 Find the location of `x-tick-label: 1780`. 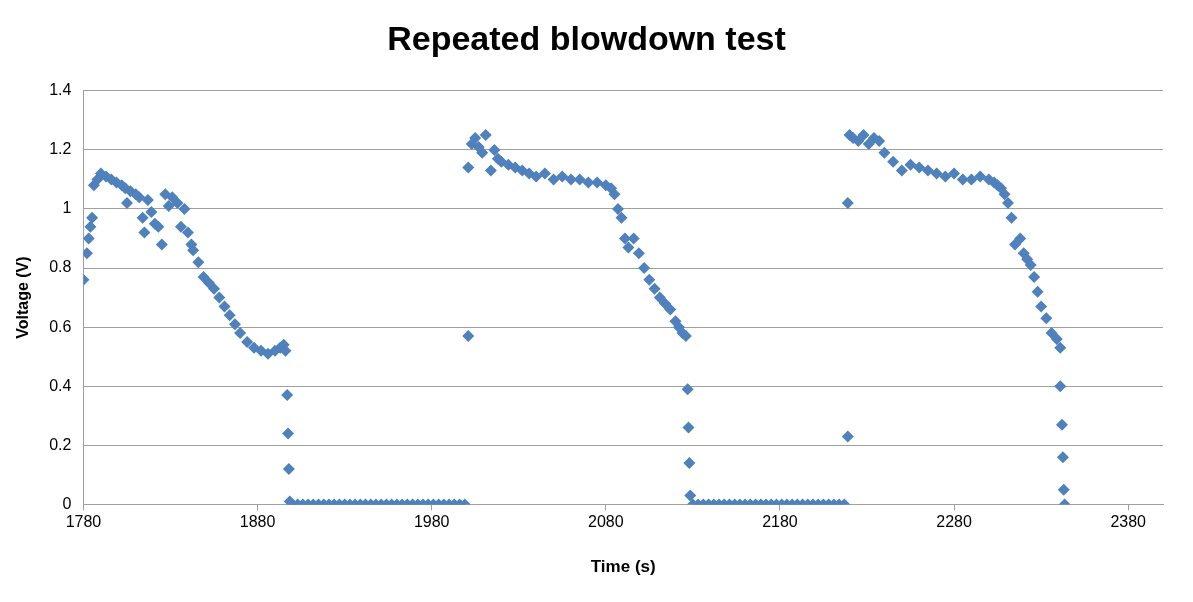

x-tick-label: 1780 is located at coordinates (83, 522).